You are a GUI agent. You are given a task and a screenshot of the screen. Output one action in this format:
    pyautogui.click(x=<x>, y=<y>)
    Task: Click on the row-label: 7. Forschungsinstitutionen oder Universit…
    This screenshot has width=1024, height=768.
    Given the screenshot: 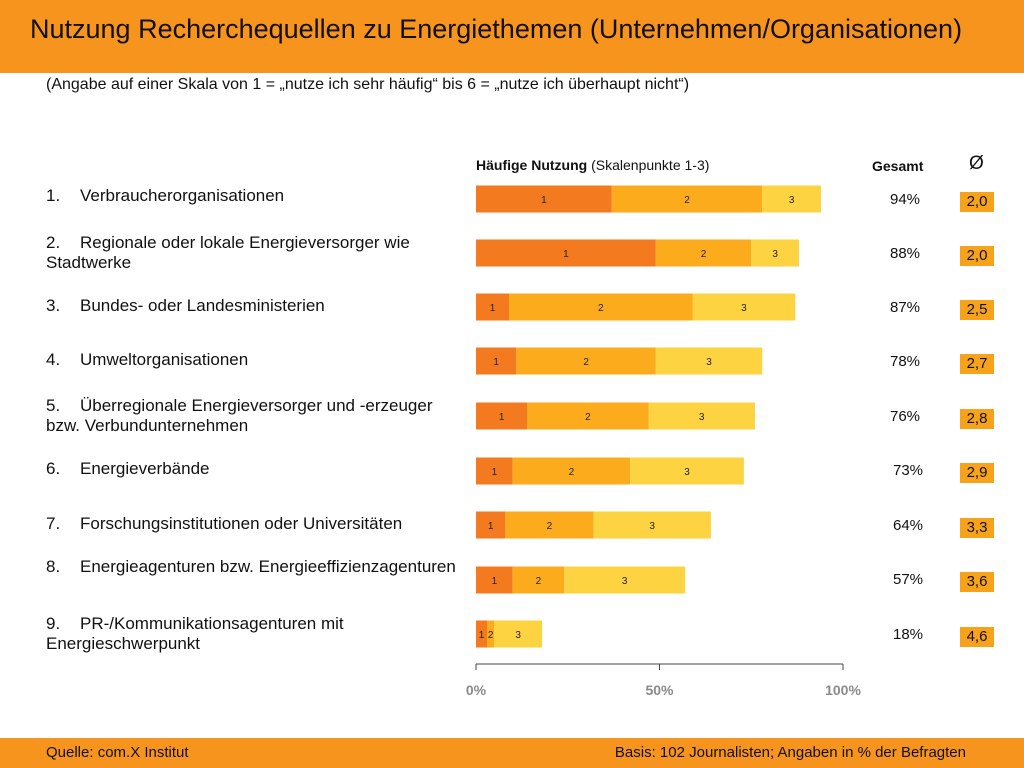 What is the action you would take?
    pyautogui.click(x=256, y=524)
    